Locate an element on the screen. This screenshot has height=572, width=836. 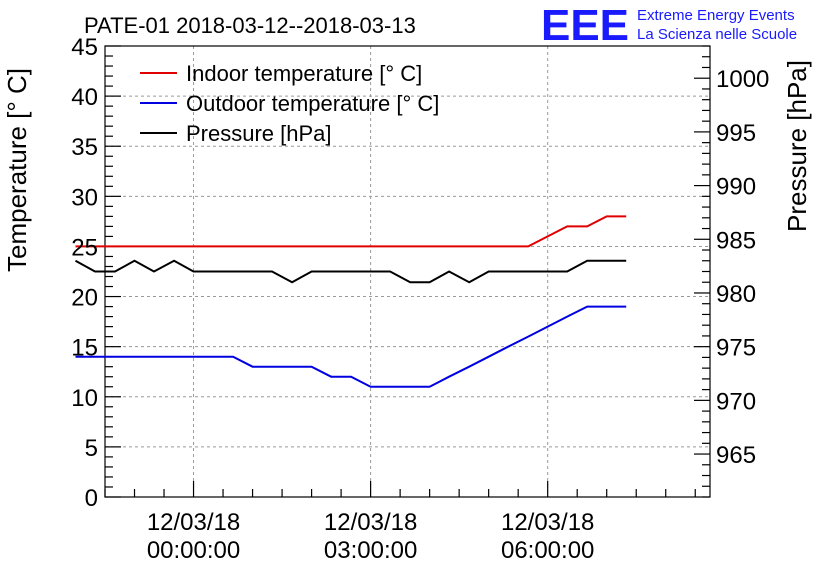
chart-title: PATE-01 2018-03-12--2018-03-13 is located at coordinates (250, 25).